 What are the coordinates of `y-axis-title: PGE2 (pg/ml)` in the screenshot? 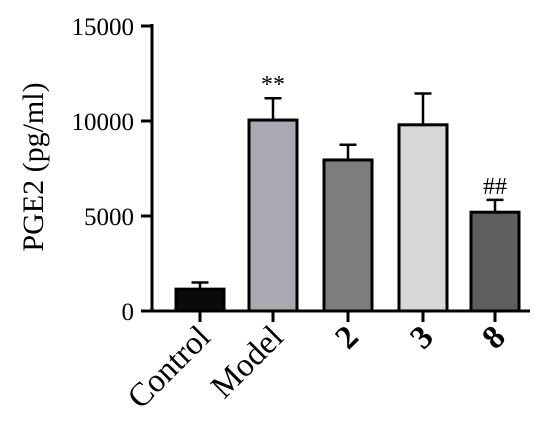 It's located at (33, 166).